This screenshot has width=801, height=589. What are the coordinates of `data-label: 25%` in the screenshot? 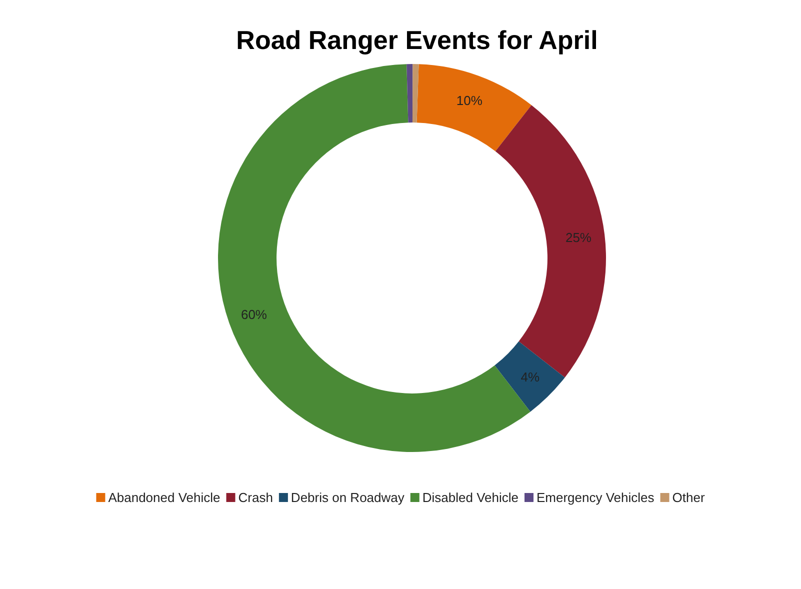 It's located at (578, 238).